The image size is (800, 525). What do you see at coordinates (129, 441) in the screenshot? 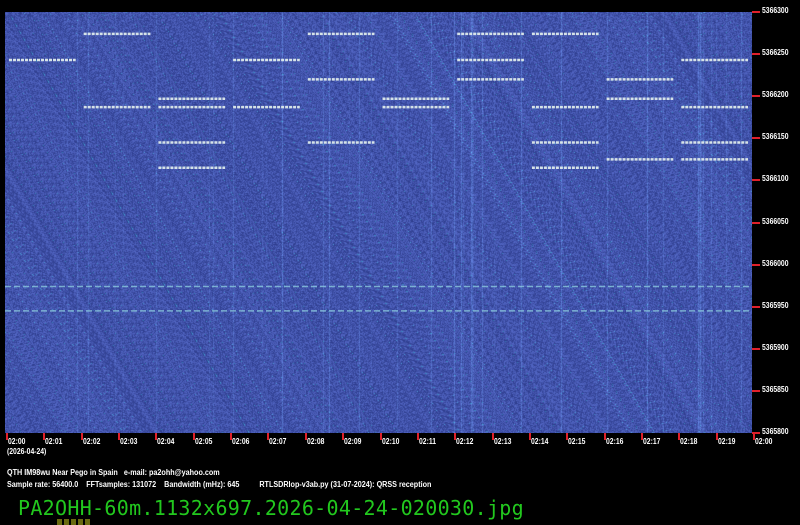
I see `x-tick-label: 02:03` at bounding box center [129, 441].